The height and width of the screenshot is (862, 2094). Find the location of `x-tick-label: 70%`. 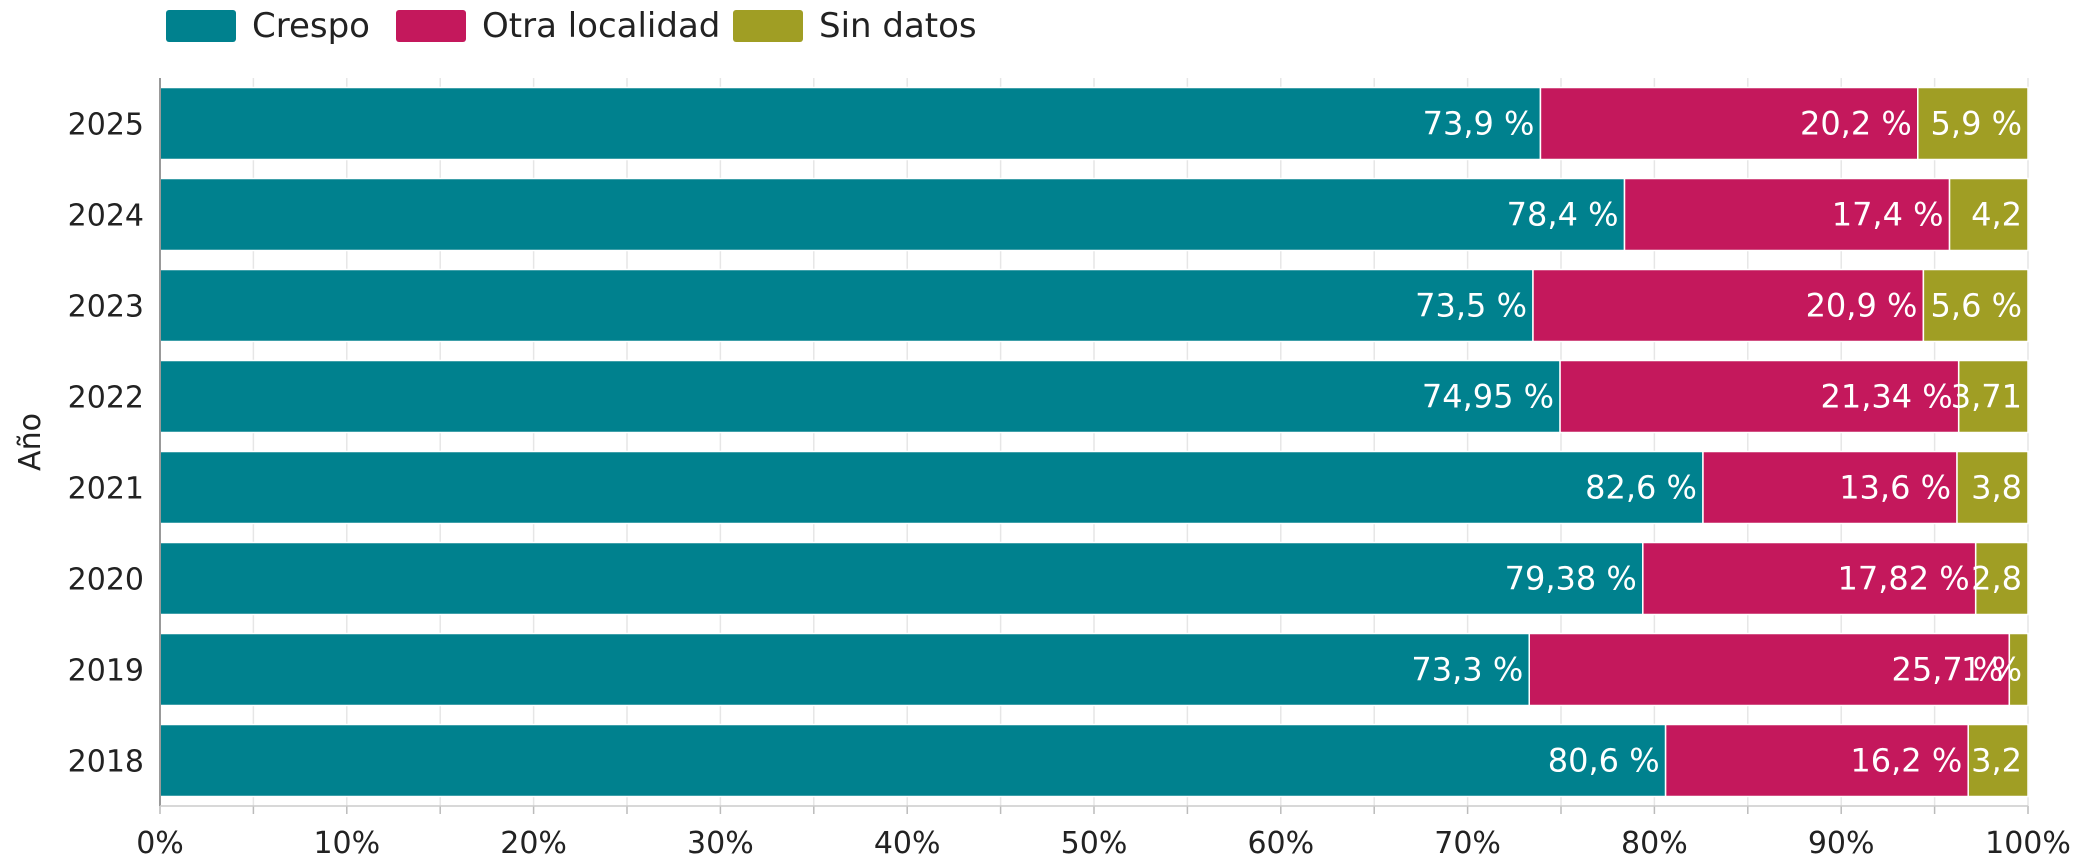

x-tick-label: 70% is located at coordinates (1467, 843).